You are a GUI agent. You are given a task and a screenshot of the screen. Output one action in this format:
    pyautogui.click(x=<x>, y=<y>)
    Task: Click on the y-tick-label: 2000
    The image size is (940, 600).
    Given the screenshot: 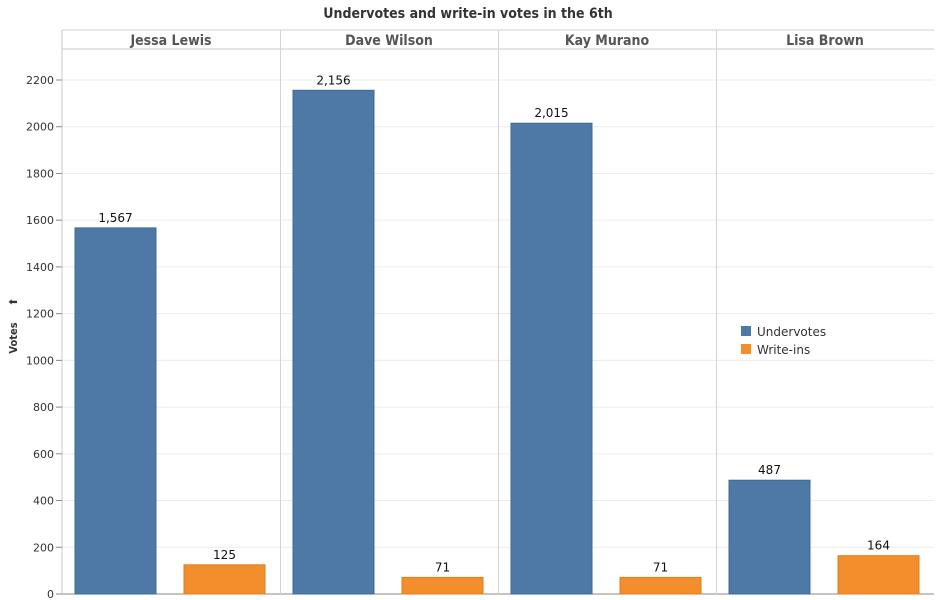 What is the action you would take?
    pyautogui.click(x=40, y=127)
    